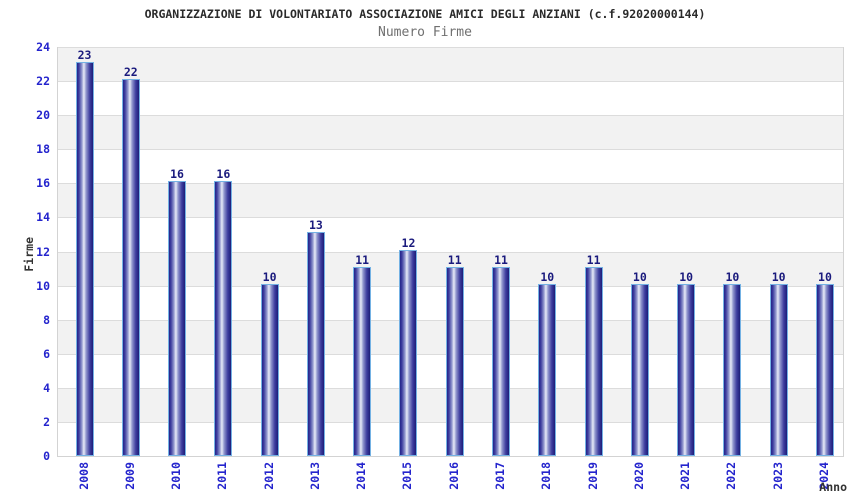 The image size is (850, 500). Describe the element at coordinates (268, 476) in the screenshot. I see `x-tick-label: 2012` at that location.